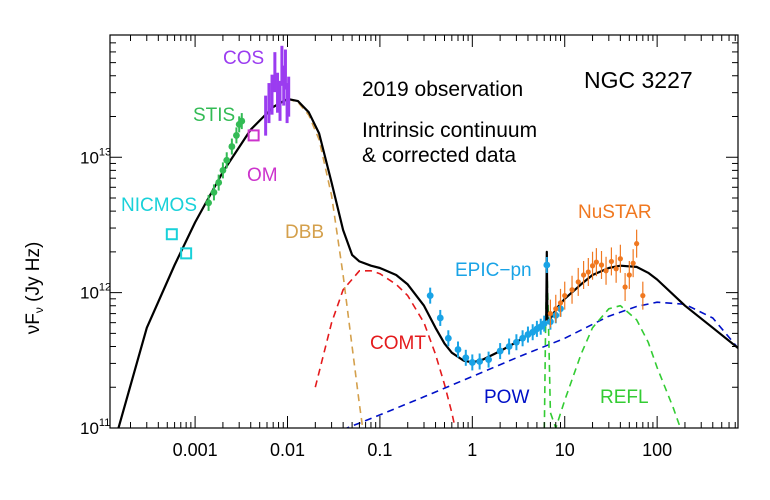  What do you see at coordinates (379, 450) in the screenshot?
I see `x-tick-label: 0.1` at bounding box center [379, 450].